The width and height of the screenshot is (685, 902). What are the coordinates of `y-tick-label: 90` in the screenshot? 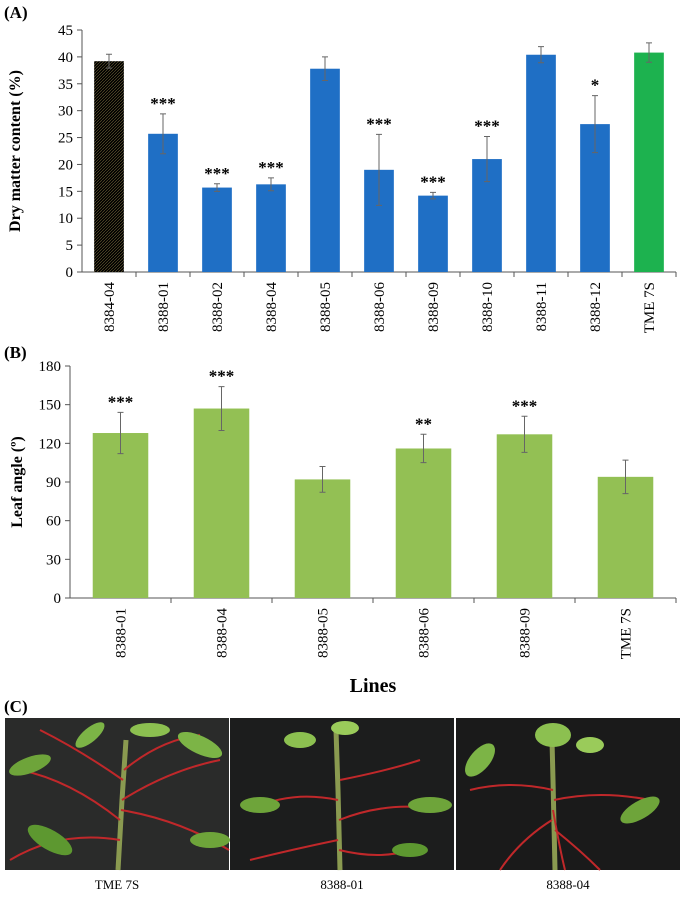 It's located at (53, 483).